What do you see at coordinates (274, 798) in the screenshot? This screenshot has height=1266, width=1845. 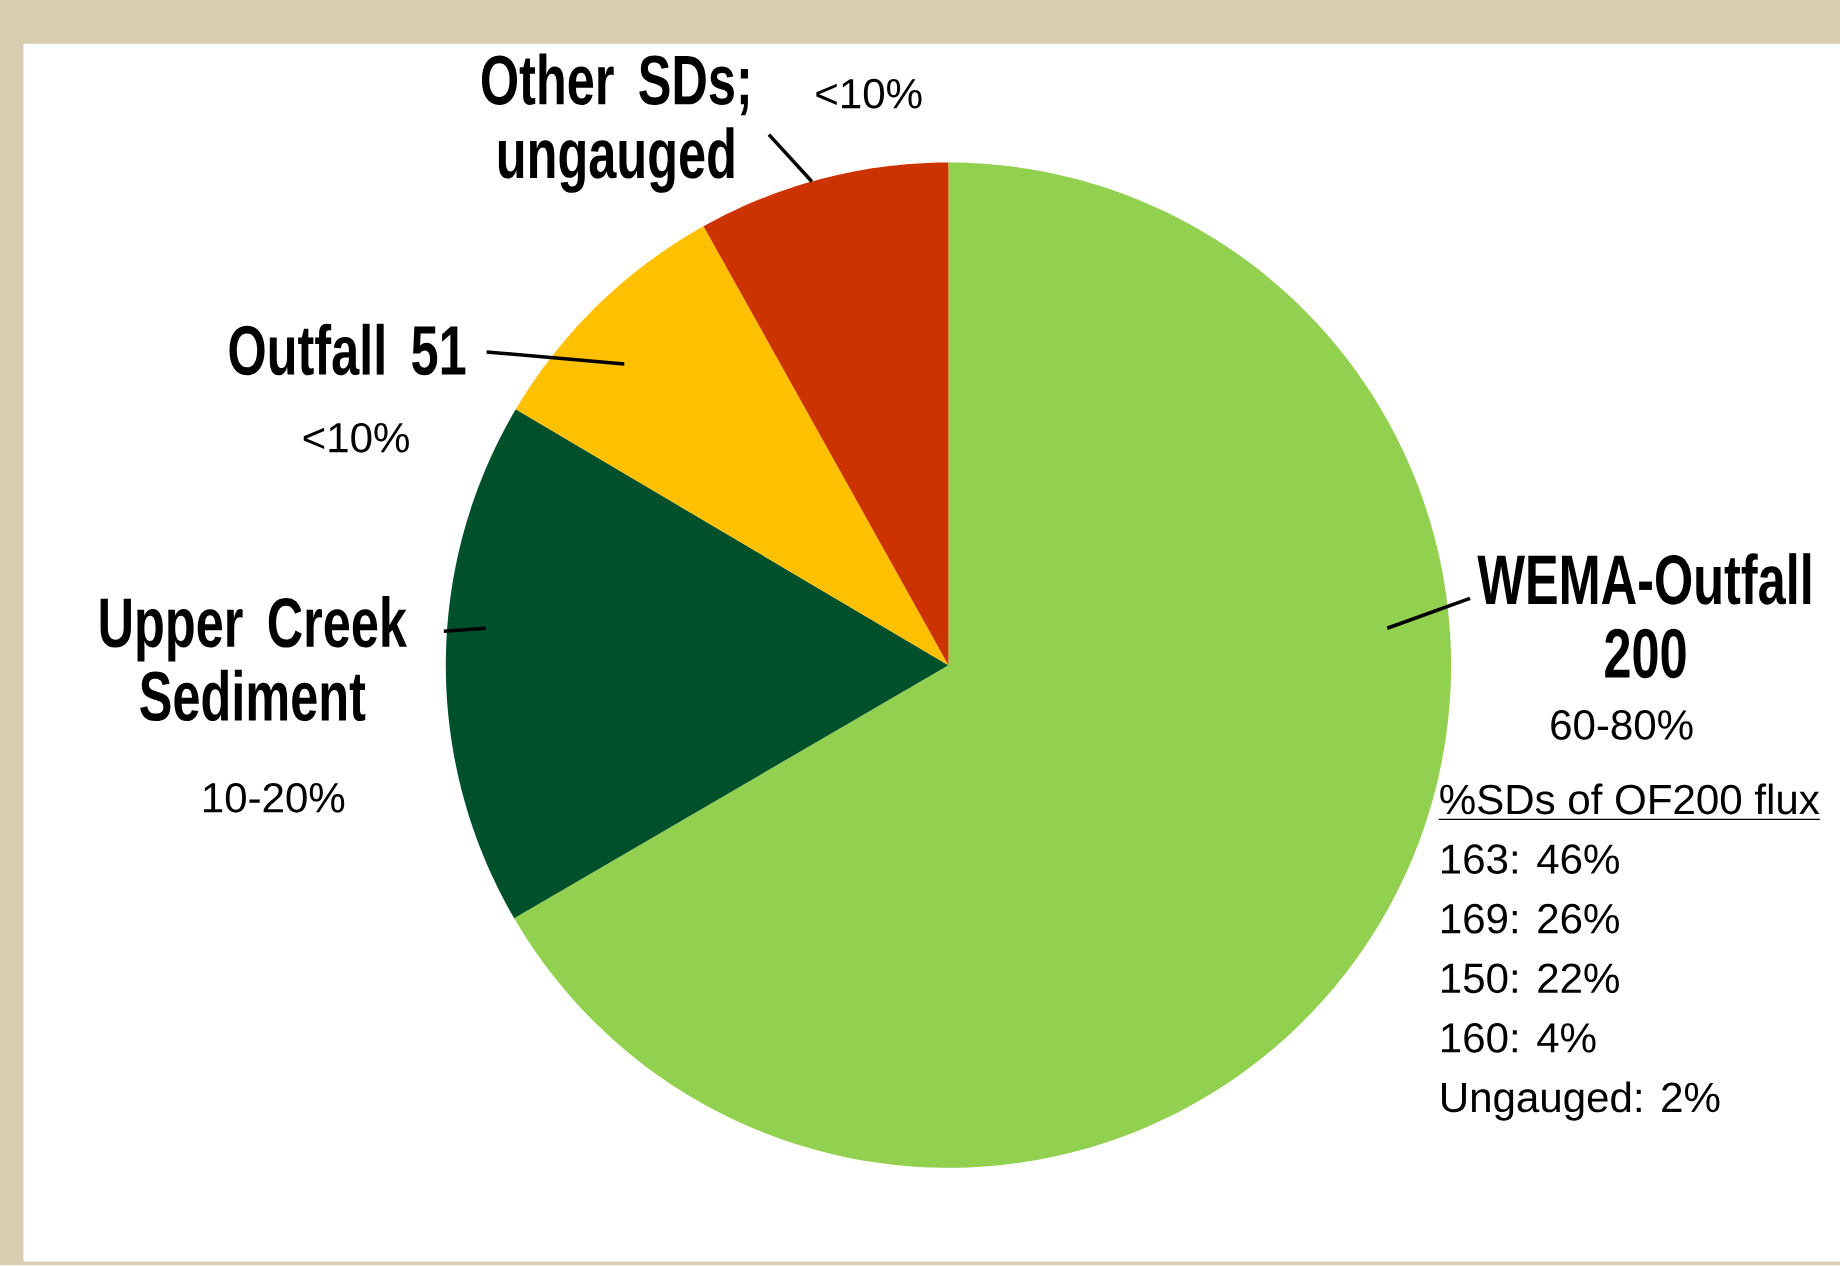 I see `text: 10-20%` at bounding box center [274, 798].